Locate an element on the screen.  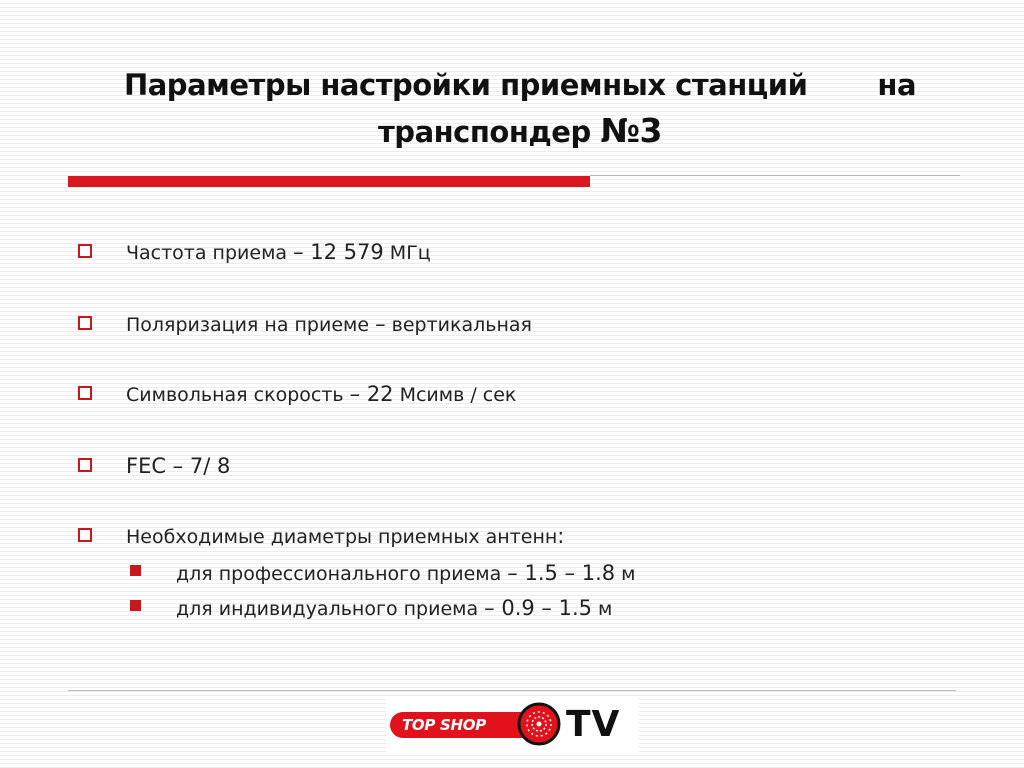
sub-bullet-value: – 1.5 – 1.8 is located at coordinates (561, 573).